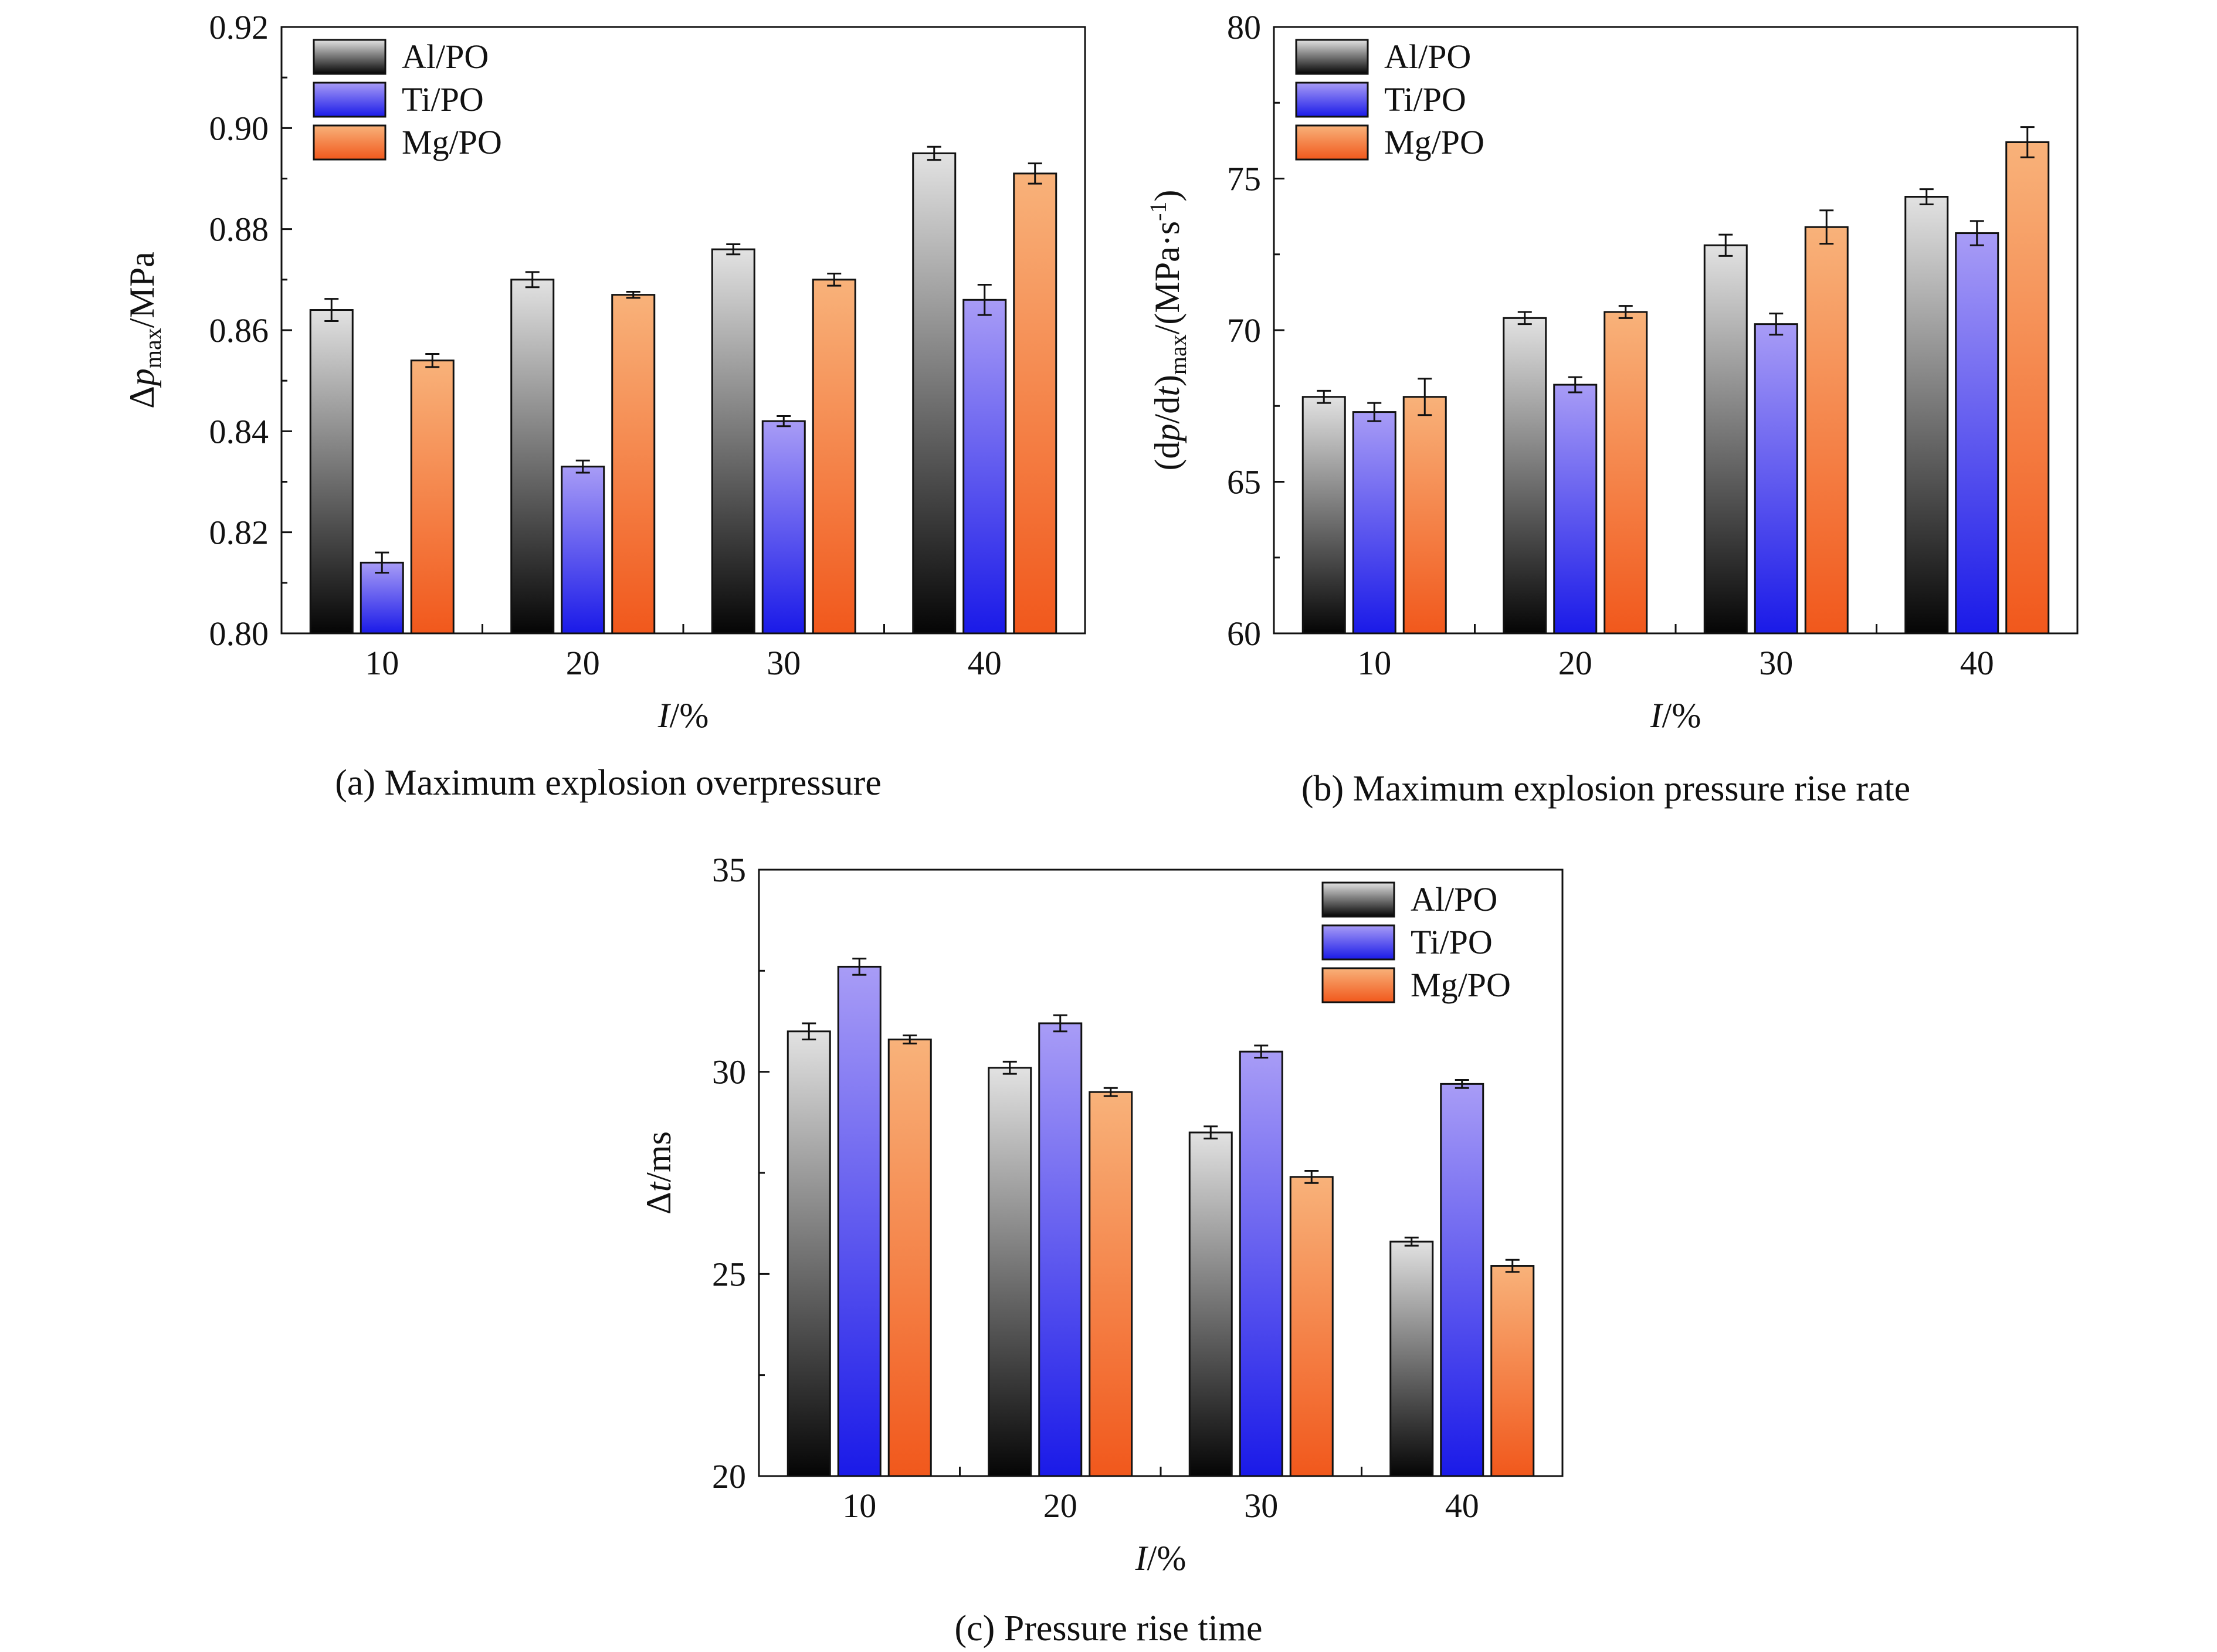  I want to click on y-tick-label: 0.88, so click(239, 230).